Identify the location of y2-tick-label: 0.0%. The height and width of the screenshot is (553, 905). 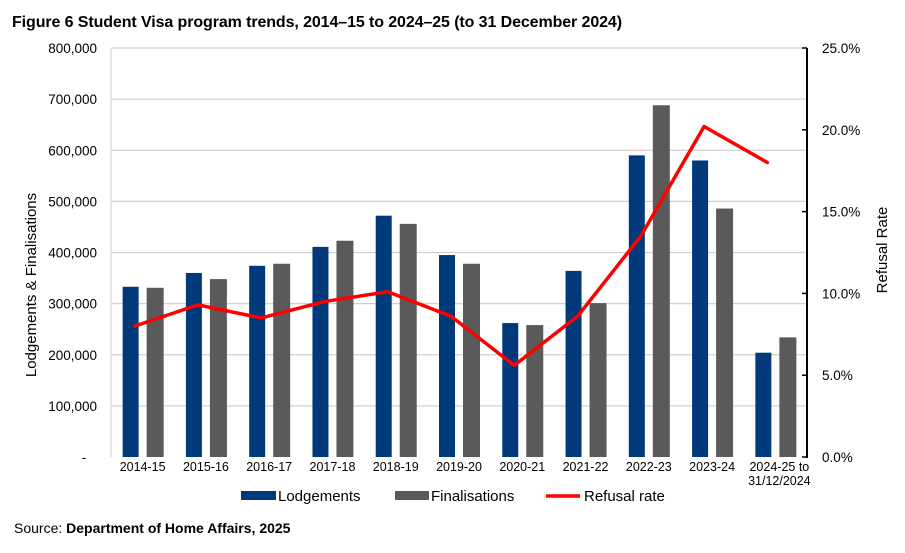
(837, 457).